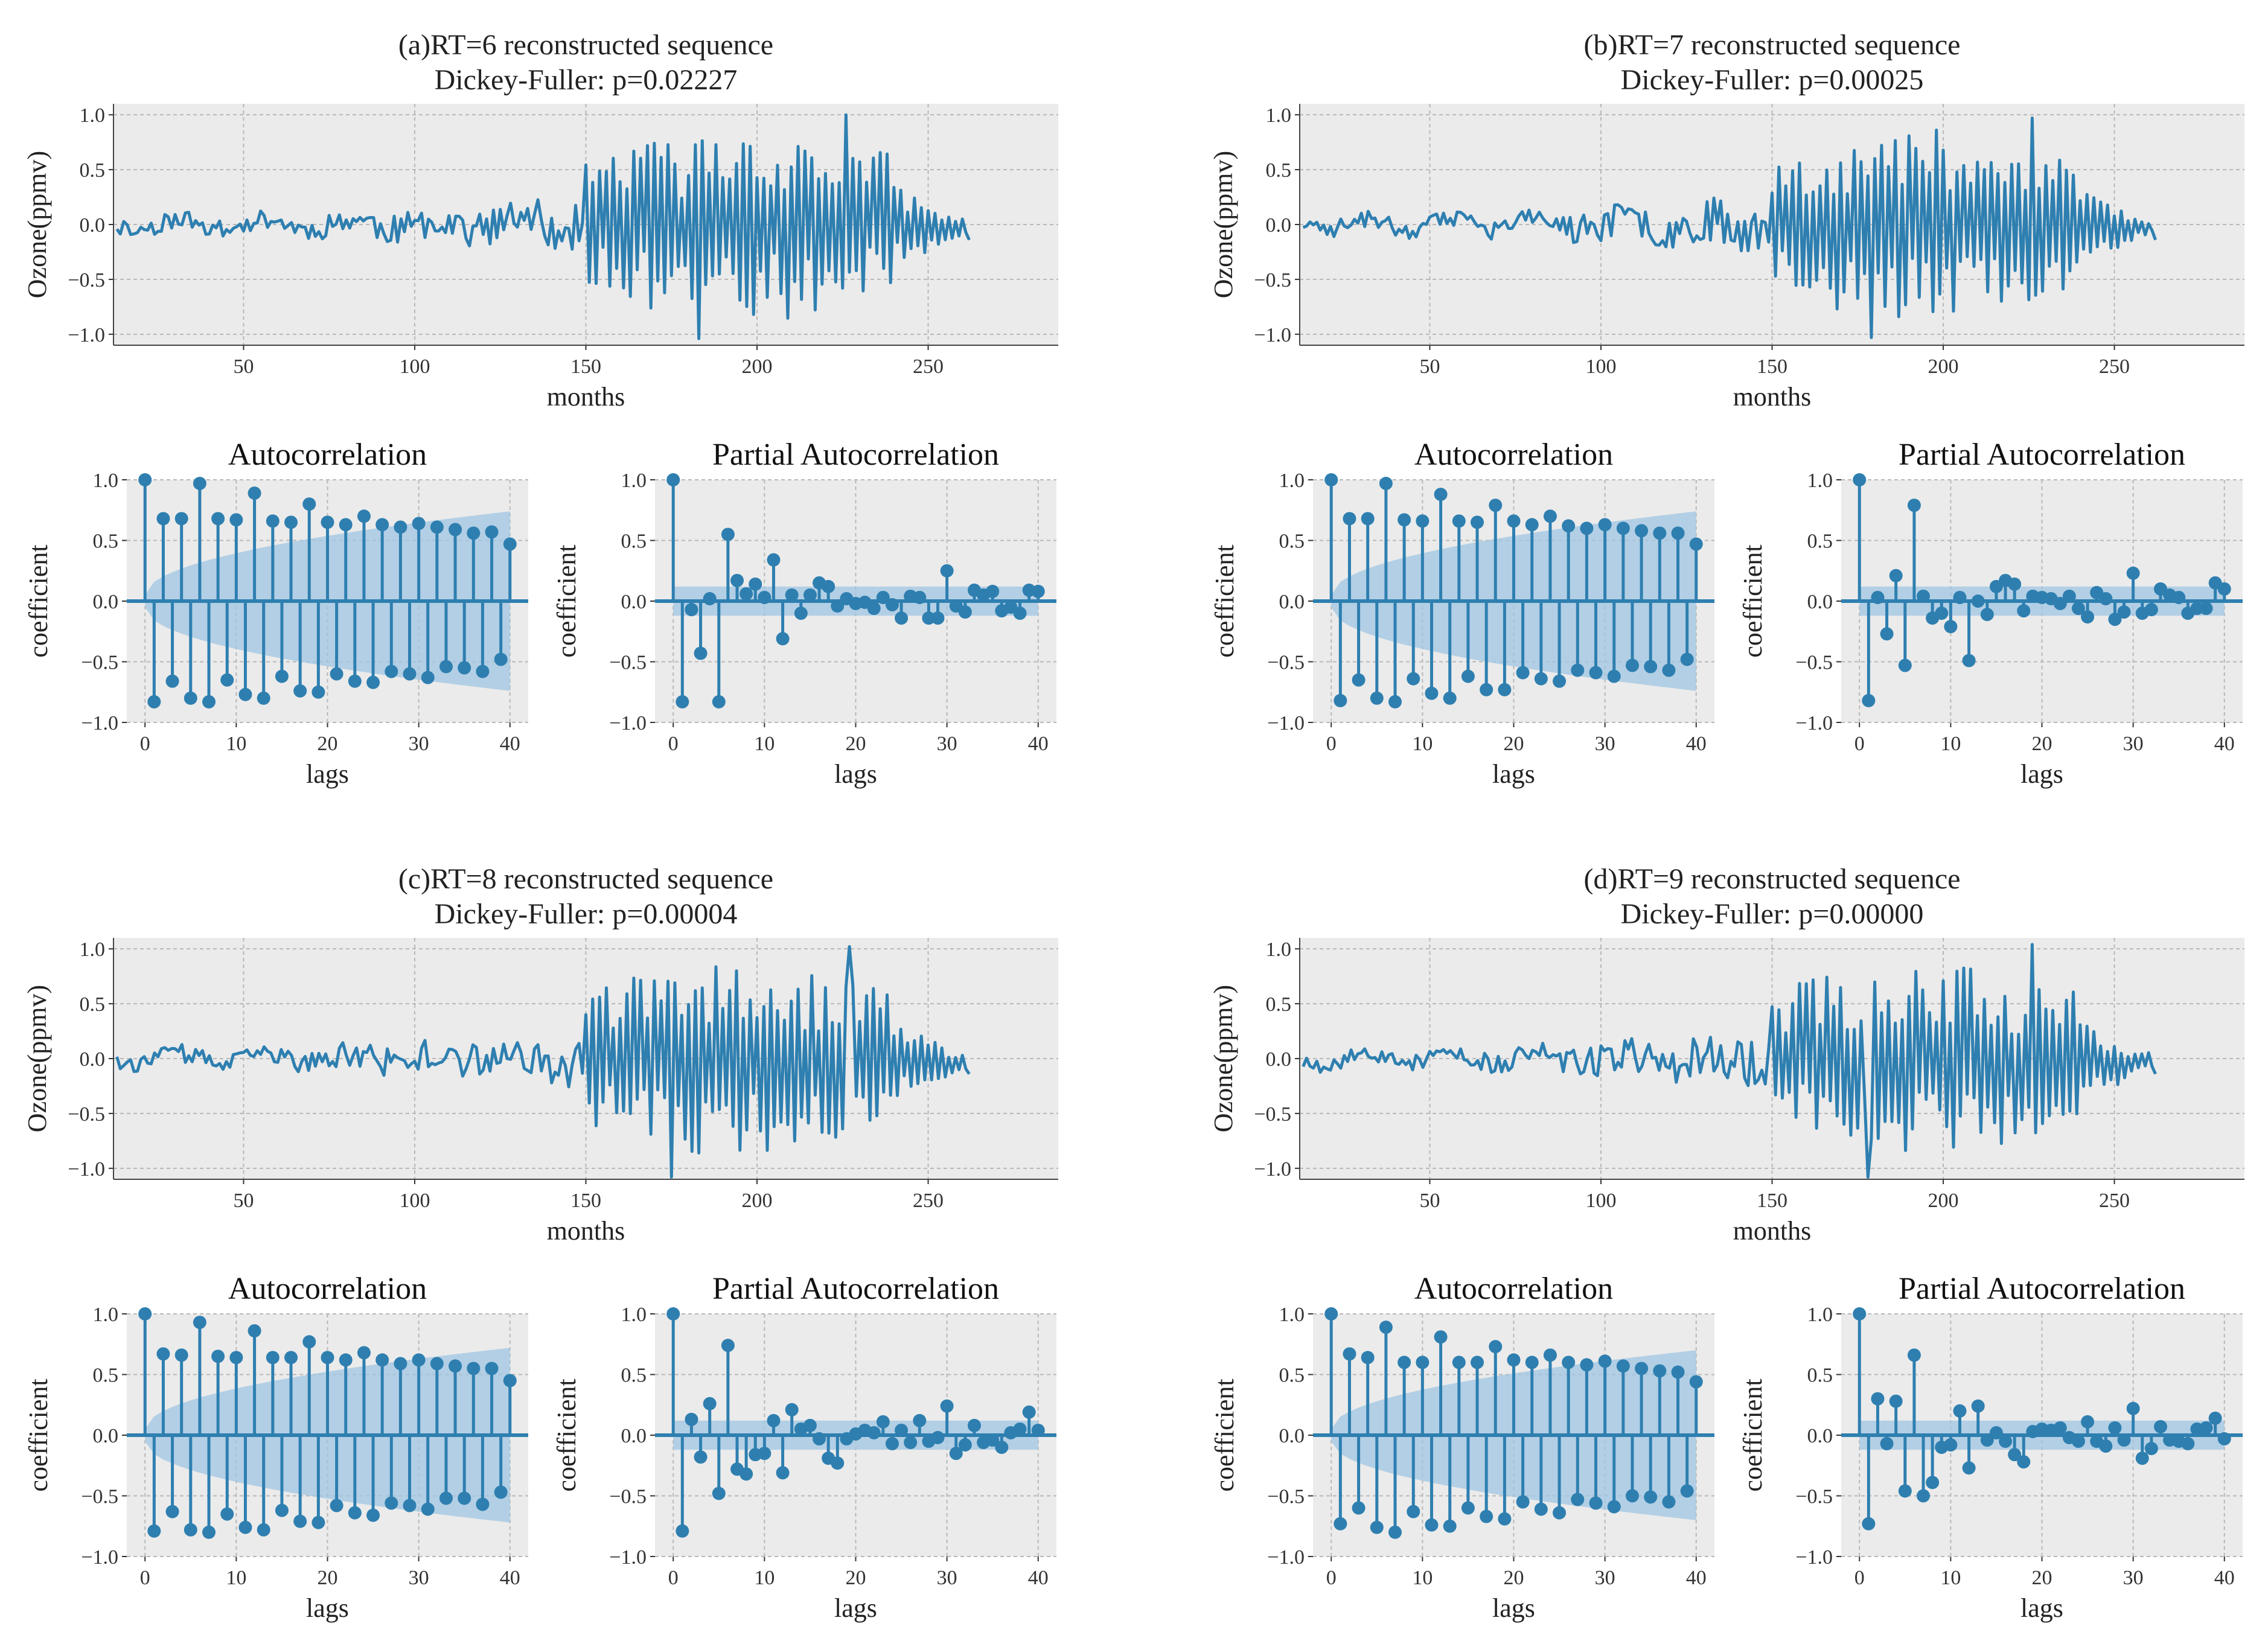  What do you see at coordinates (1224, 1058) in the screenshot?
I see `y-axis-label: Ozone(ppmv)` at bounding box center [1224, 1058].